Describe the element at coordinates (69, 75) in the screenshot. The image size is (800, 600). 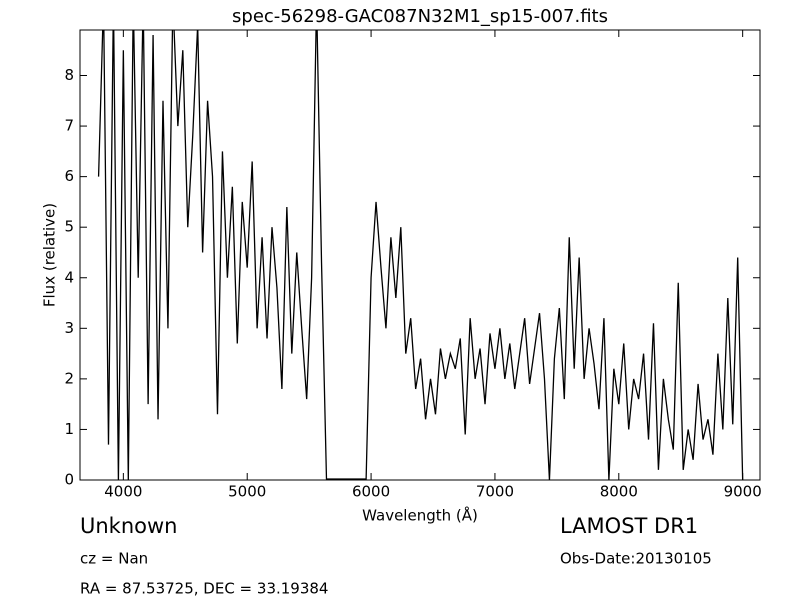
I see `y-tick-label: 8` at that location.